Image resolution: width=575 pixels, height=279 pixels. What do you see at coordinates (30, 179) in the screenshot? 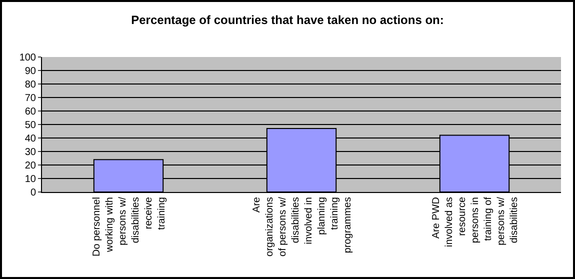
I see `y-tick-label: 10` at bounding box center [30, 179].